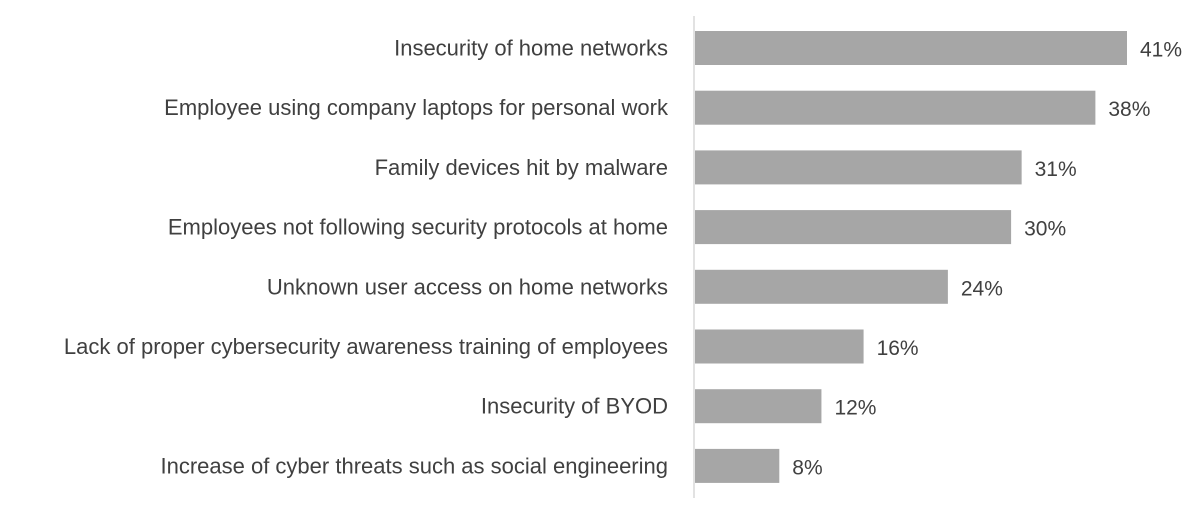  Describe the element at coordinates (898, 348) in the screenshot. I see `value-label-6: 16%` at that location.